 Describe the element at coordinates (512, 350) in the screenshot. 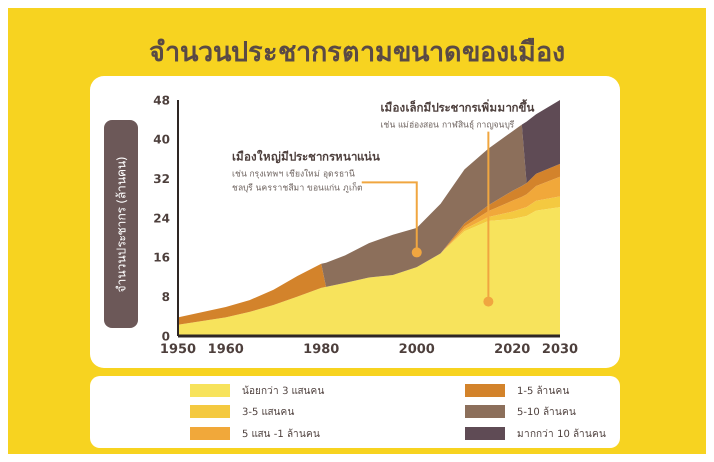

I see `x-tick-label: 2020` at that location.